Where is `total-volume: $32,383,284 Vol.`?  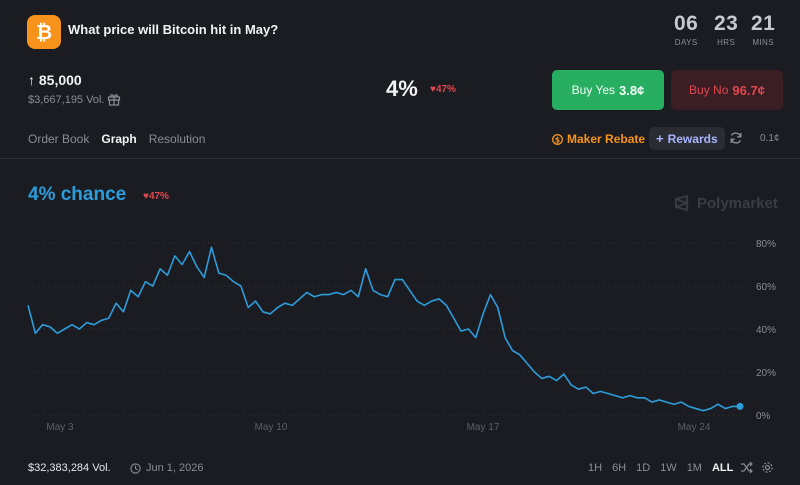
total-volume: $32,383,284 Vol. is located at coordinates (69, 468).